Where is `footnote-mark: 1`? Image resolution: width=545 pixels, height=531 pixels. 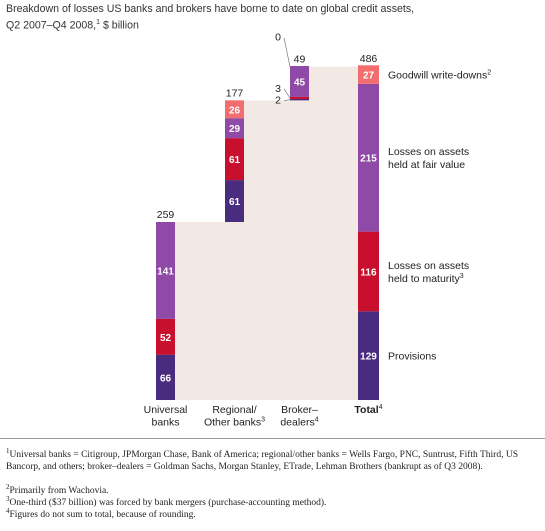
footnote-mark: 1 is located at coordinates (8, 451).